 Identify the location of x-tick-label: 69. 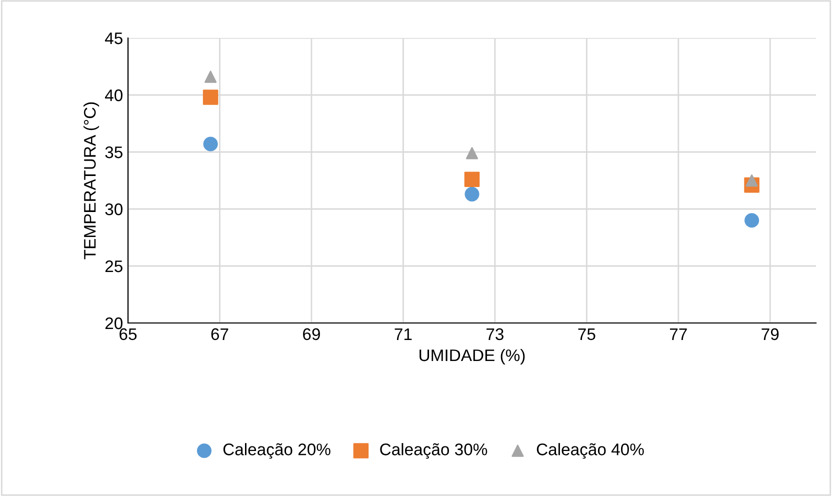
(311, 334).